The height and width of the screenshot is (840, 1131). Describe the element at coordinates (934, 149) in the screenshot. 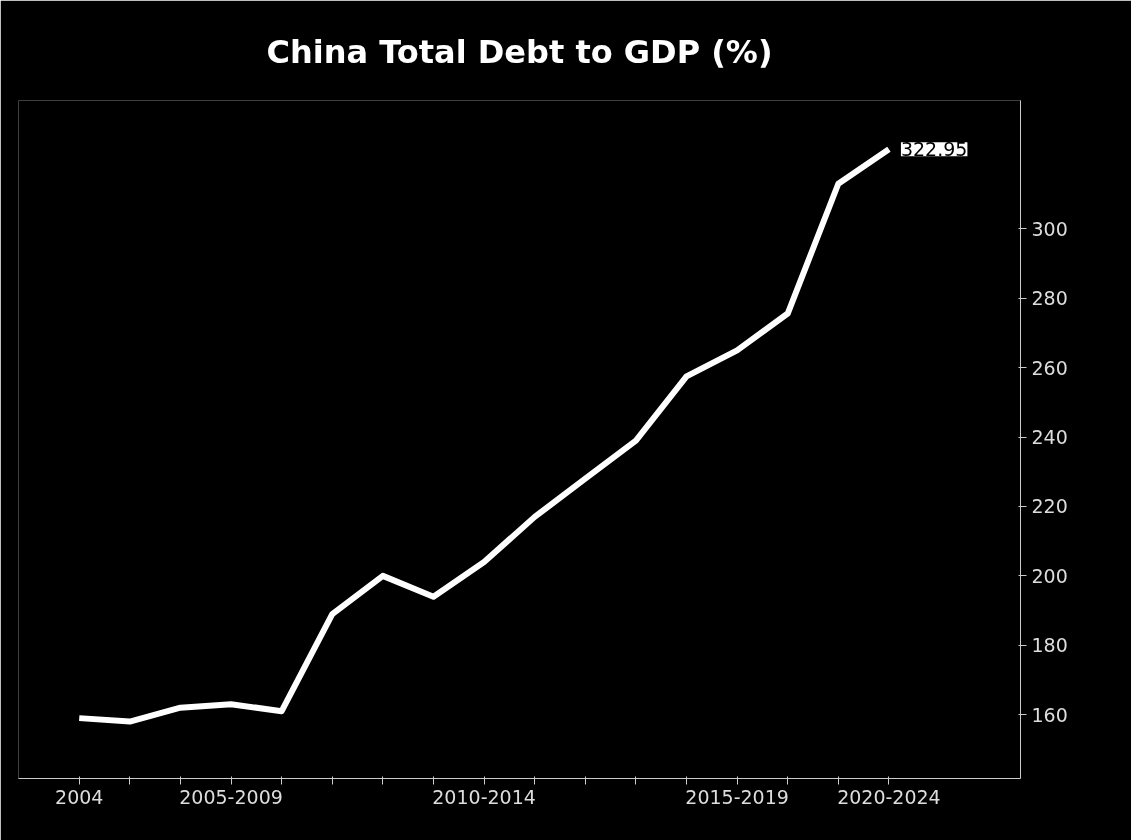

I see `data-label: 322.95` at that location.